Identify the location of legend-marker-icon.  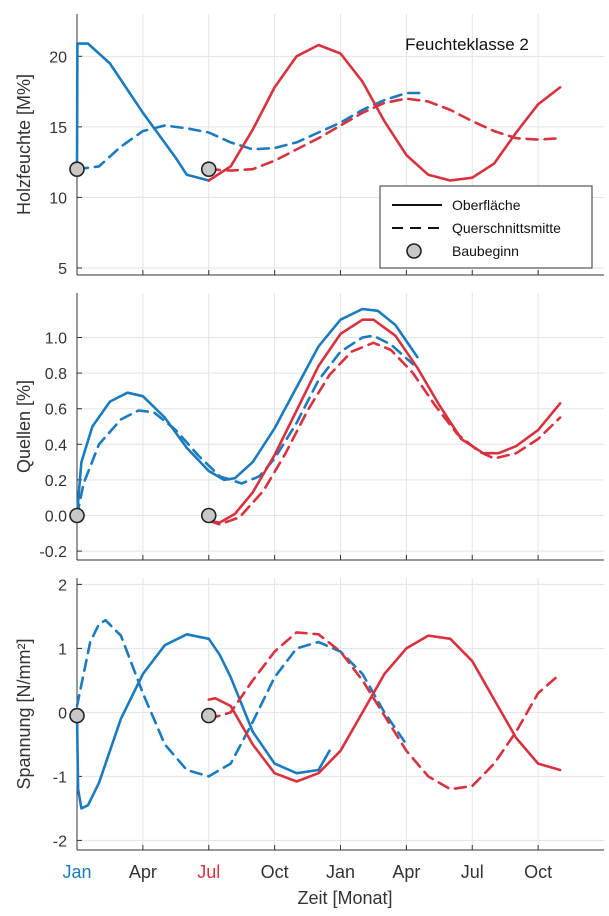
(414, 251).